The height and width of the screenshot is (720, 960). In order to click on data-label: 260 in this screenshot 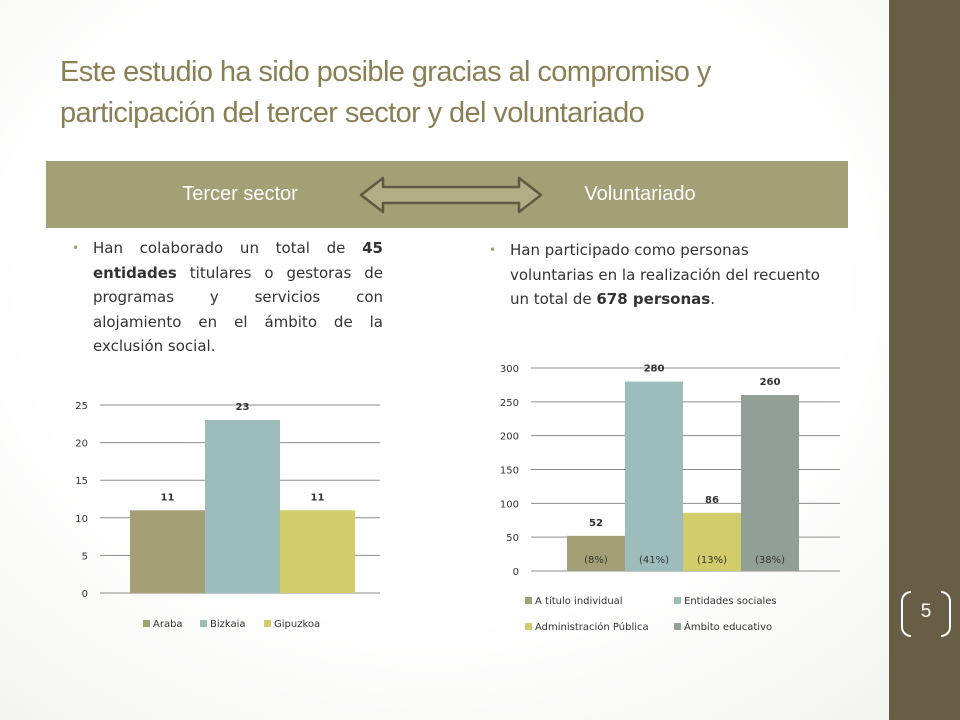, I will do `click(770, 382)`.